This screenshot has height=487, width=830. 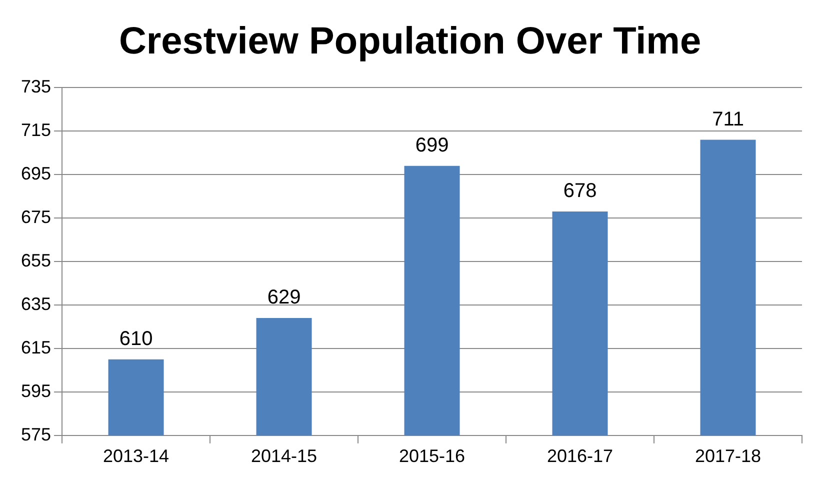 What do you see at coordinates (136, 339) in the screenshot?
I see `data-label: 610` at bounding box center [136, 339].